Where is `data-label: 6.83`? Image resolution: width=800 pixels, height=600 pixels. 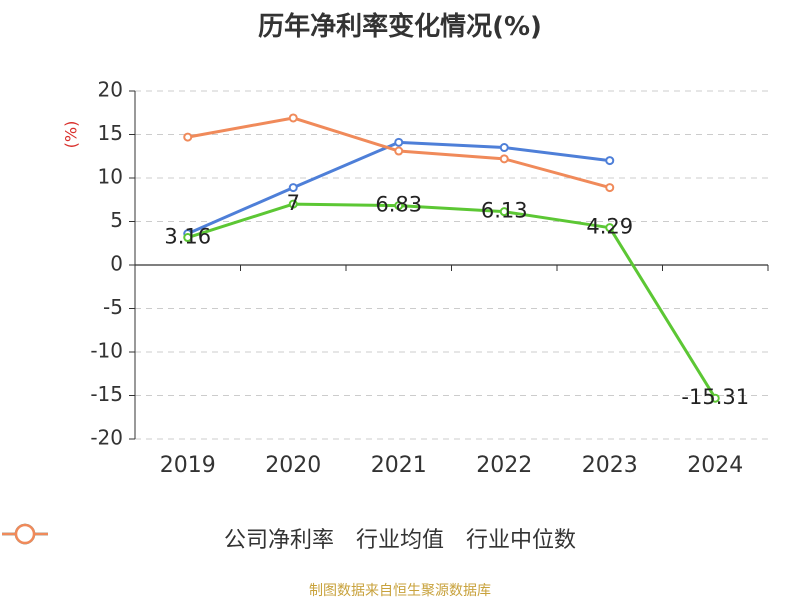
data-label: 6.83 is located at coordinates (398, 205).